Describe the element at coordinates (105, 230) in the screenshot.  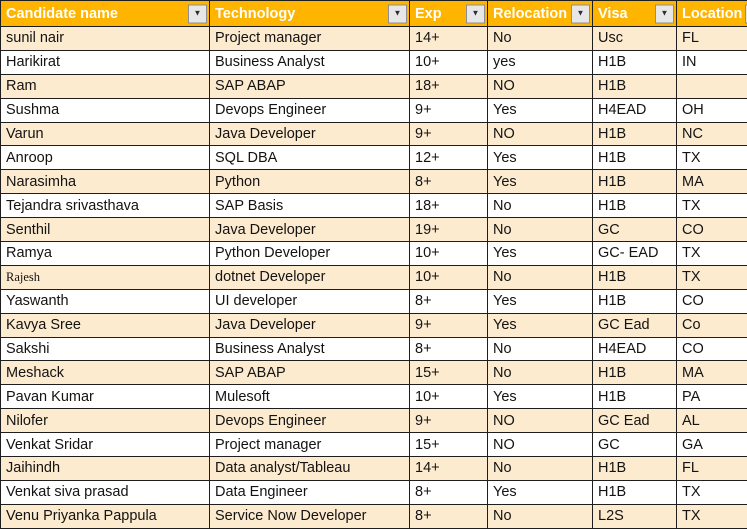
I see `cell-candidate: Senthil` at that location.